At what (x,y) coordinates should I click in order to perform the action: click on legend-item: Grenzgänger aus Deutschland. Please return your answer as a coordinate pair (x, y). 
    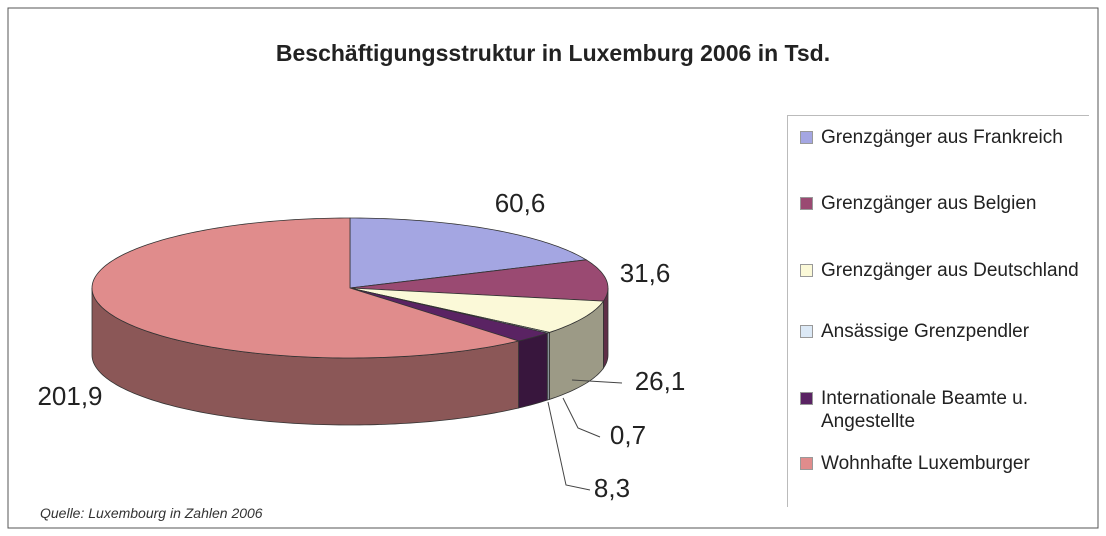
    Looking at the image, I should click on (939, 270).